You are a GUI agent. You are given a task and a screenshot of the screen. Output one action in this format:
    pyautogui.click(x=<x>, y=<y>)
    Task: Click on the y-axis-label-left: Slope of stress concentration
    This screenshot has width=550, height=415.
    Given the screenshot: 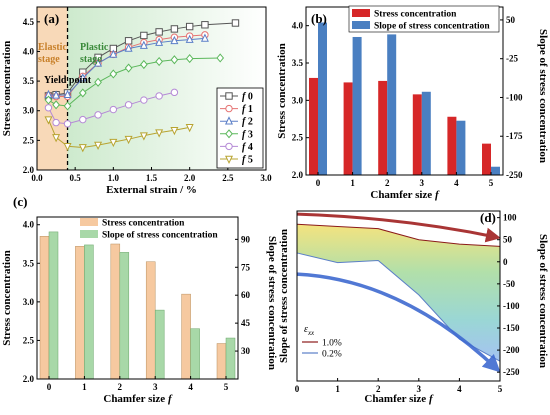 What is the action you would take?
    pyautogui.click(x=284, y=296)
    